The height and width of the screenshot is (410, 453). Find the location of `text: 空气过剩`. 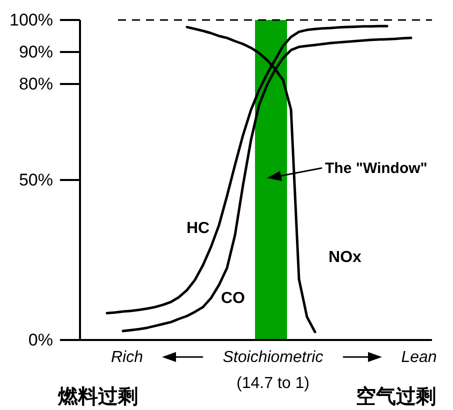

text: 空气过剩 is located at coordinates (396, 396).